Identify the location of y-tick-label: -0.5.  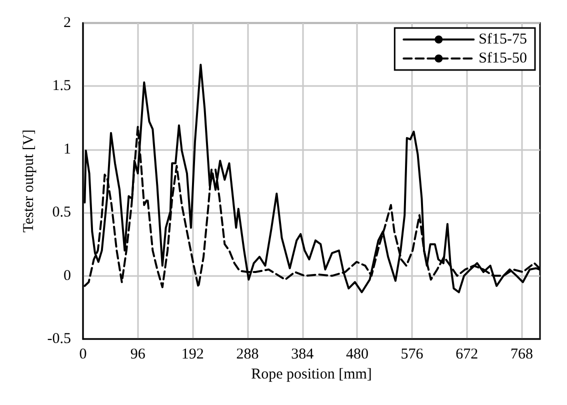
(59, 339).